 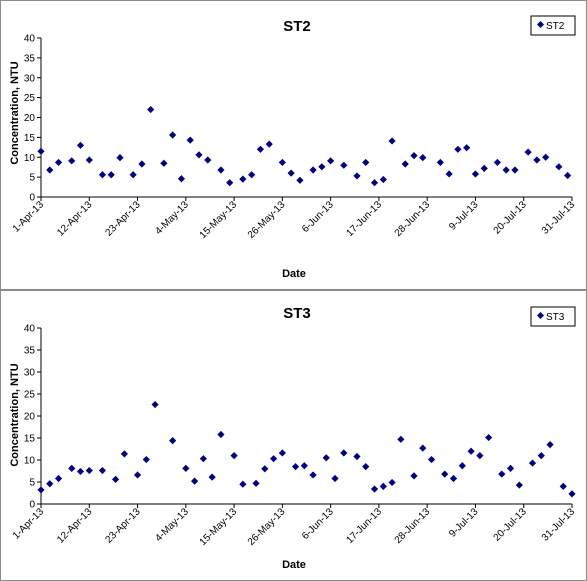 What do you see at coordinates (32, 505) in the screenshot?
I see `y-tick-label: 0` at bounding box center [32, 505].